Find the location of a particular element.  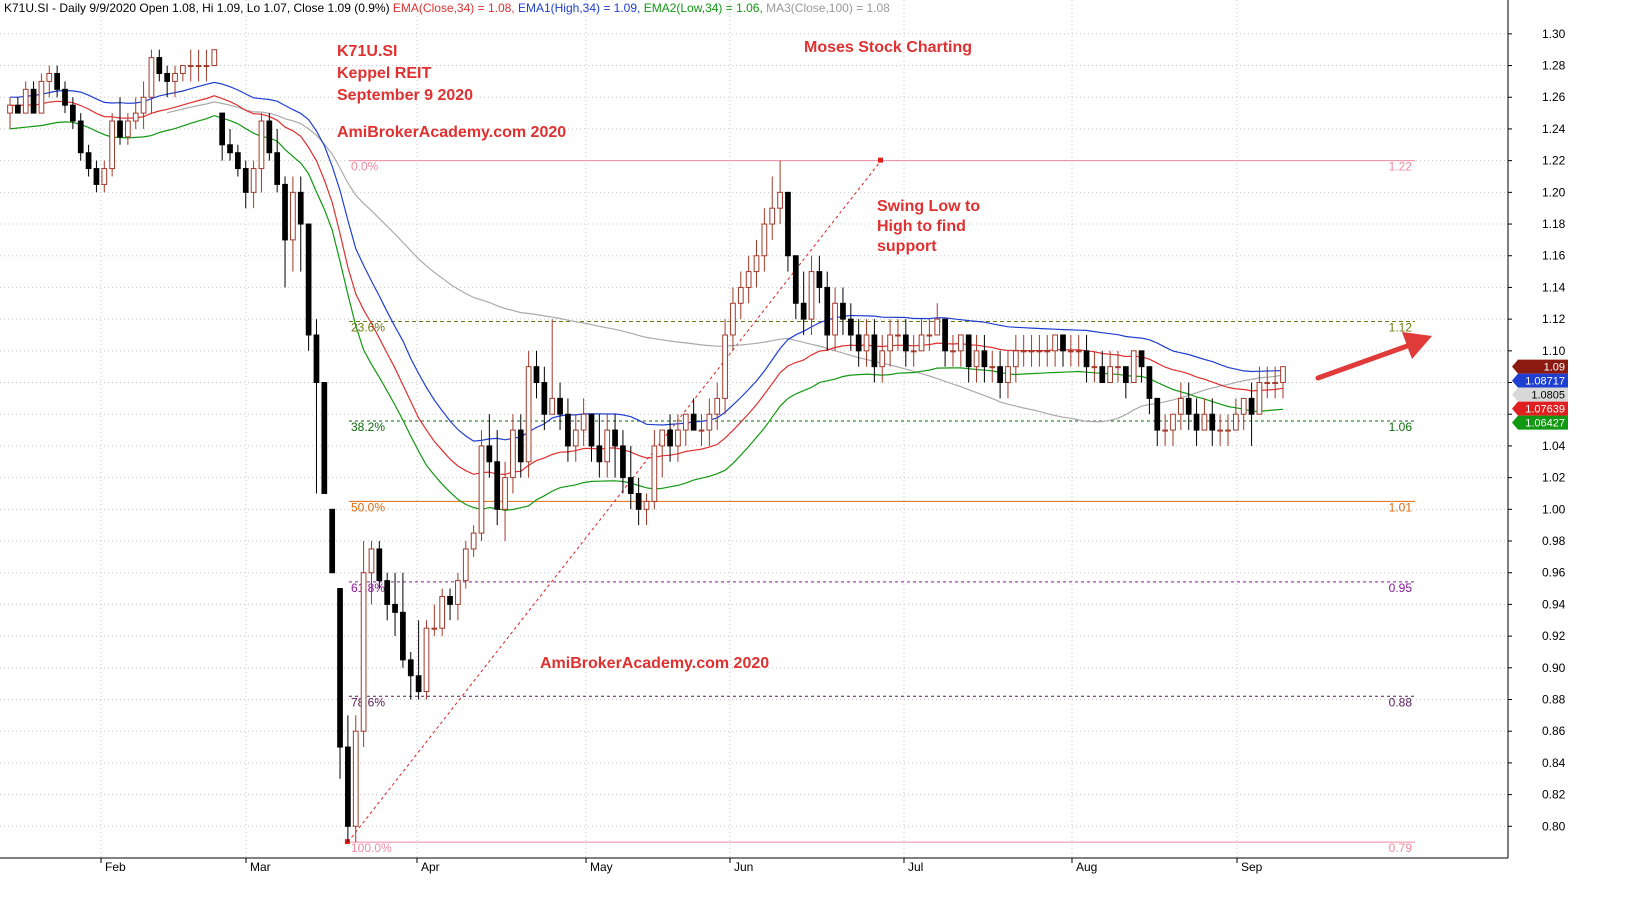

y-tick-label: 1.10 is located at coordinates (1554, 351).